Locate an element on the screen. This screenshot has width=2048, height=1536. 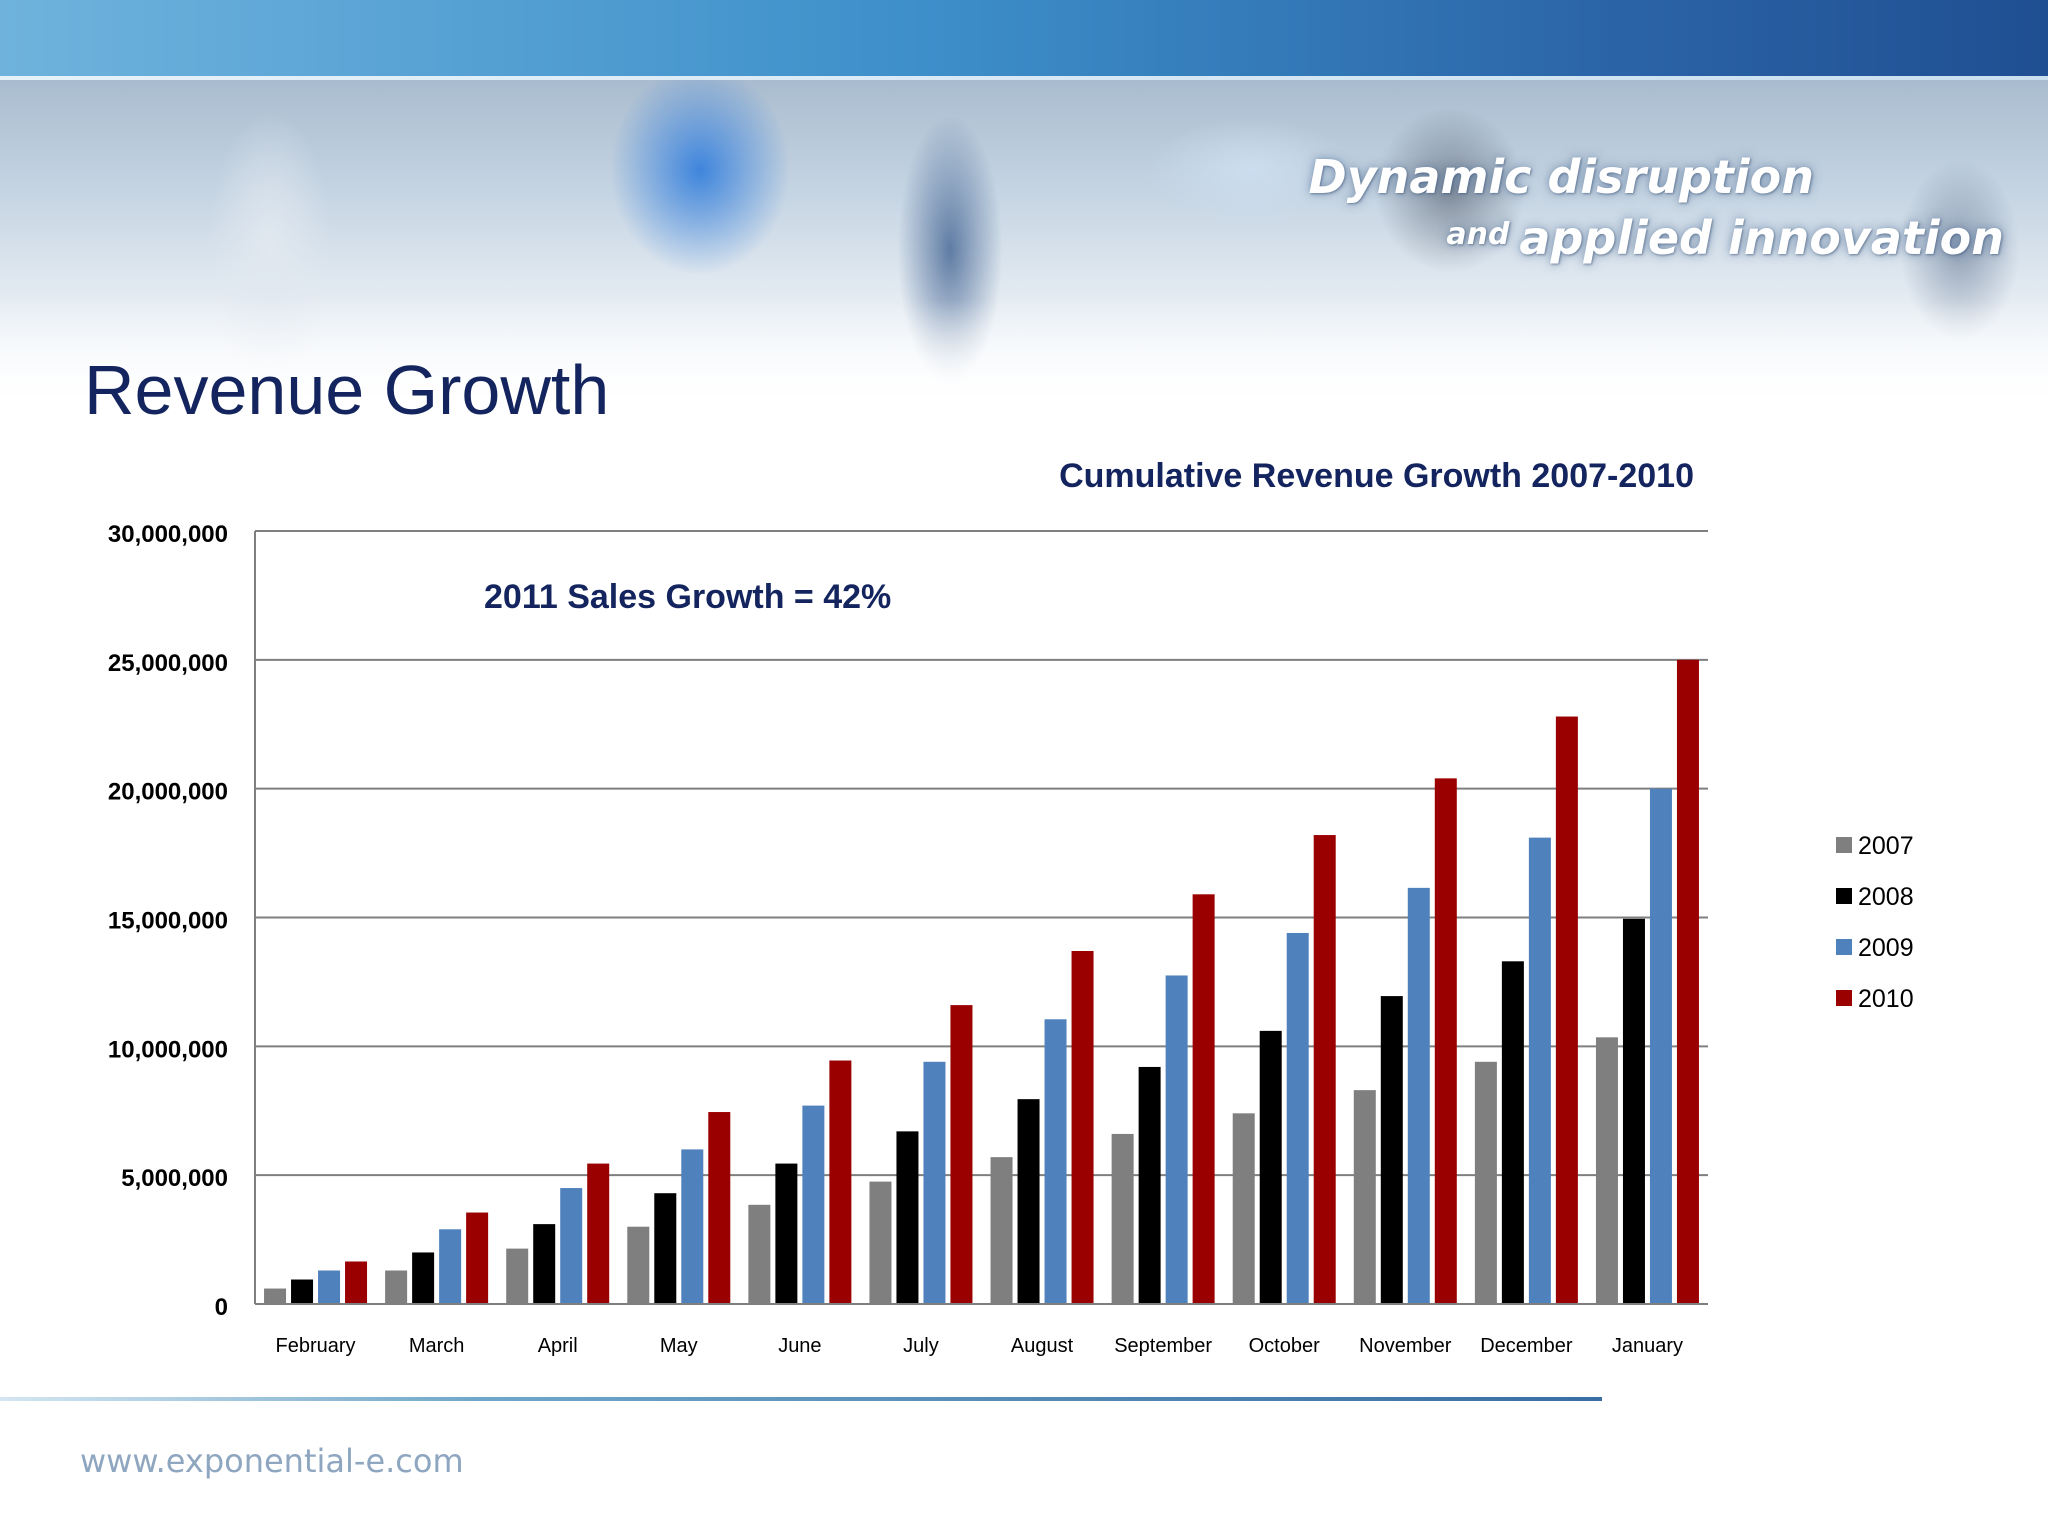
bar-2009-december is located at coordinates (1539, 1070).